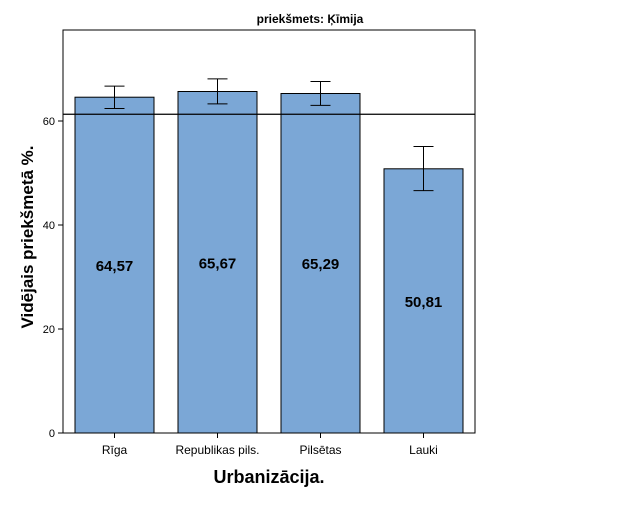 Image resolution: width=626 pixels, height=506 pixels. Describe the element at coordinates (49, 122) in the screenshot. I see `y-tick-label: 60` at that location.